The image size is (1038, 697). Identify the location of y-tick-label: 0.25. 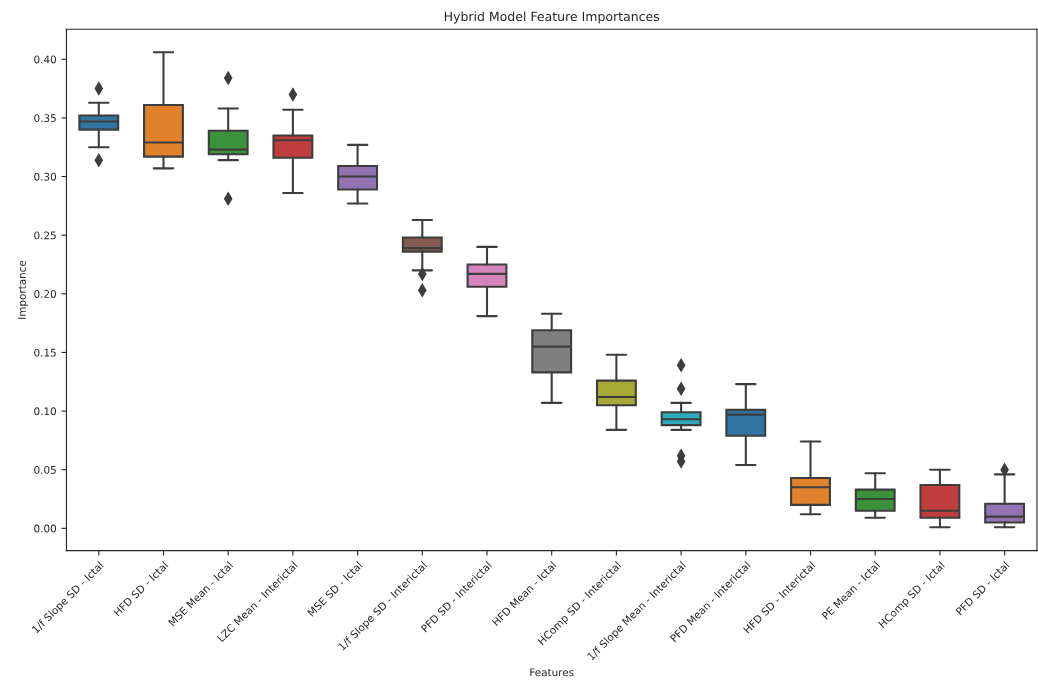
(45, 235).